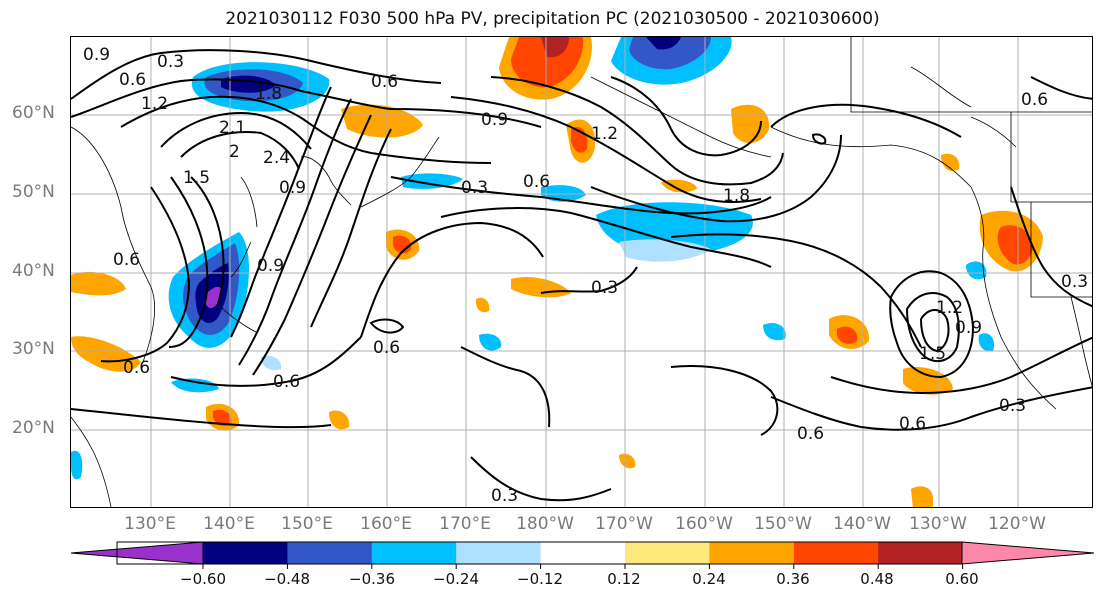  What do you see at coordinates (150, 524) in the screenshot?
I see `lon-label: 130°E` at bounding box center [150, 524].